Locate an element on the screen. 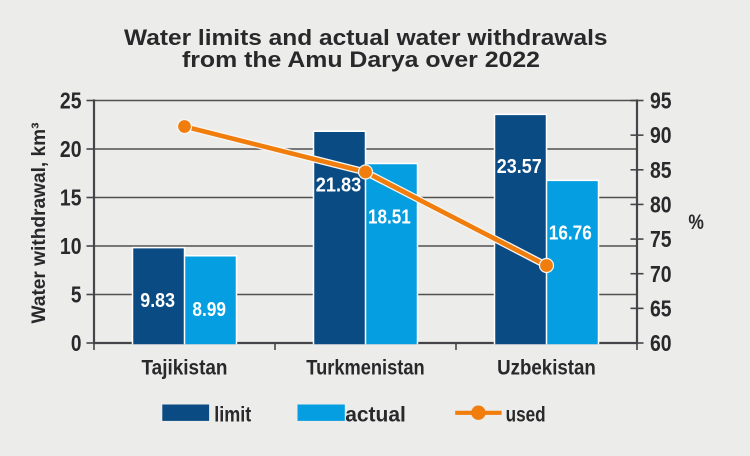  svg-text: 9.83 is located at coordinates (157, 301).